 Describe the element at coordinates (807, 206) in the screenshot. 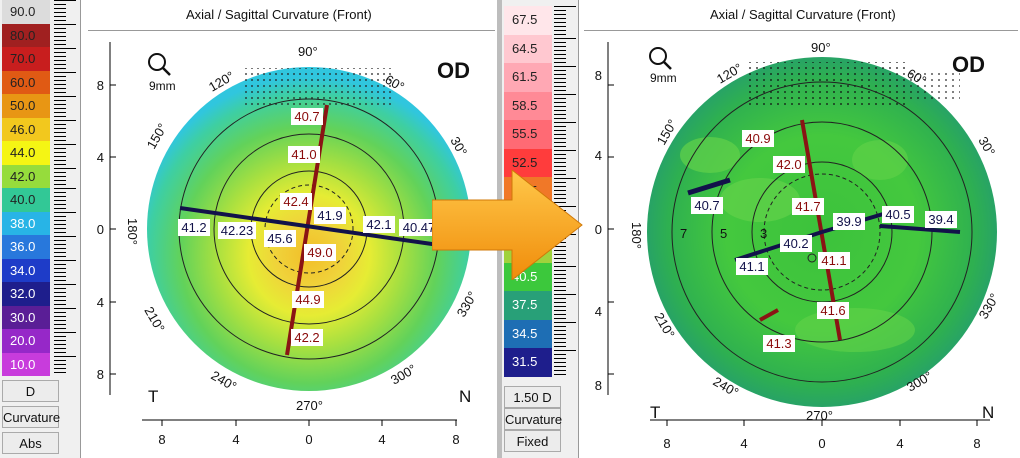

I see `value-label: 41.7` at that location.